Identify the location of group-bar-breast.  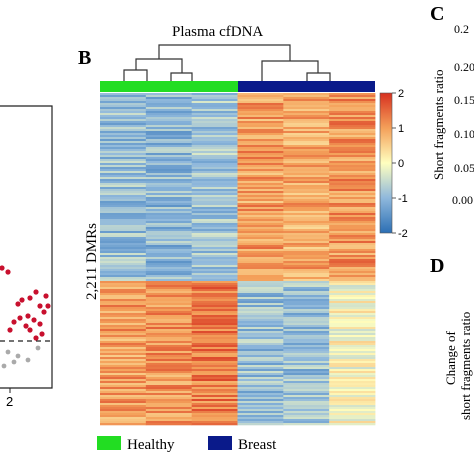
(306, 86).